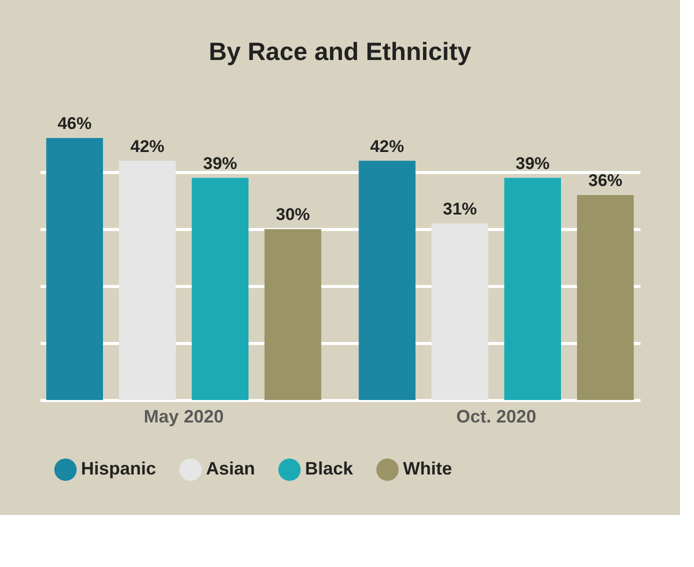 The height and width of the screenshot is (567, 694). What do you see at coordinates (293, 214) in the screenshot?
I see `data-label: 30%` at bounding box center [293, 214].